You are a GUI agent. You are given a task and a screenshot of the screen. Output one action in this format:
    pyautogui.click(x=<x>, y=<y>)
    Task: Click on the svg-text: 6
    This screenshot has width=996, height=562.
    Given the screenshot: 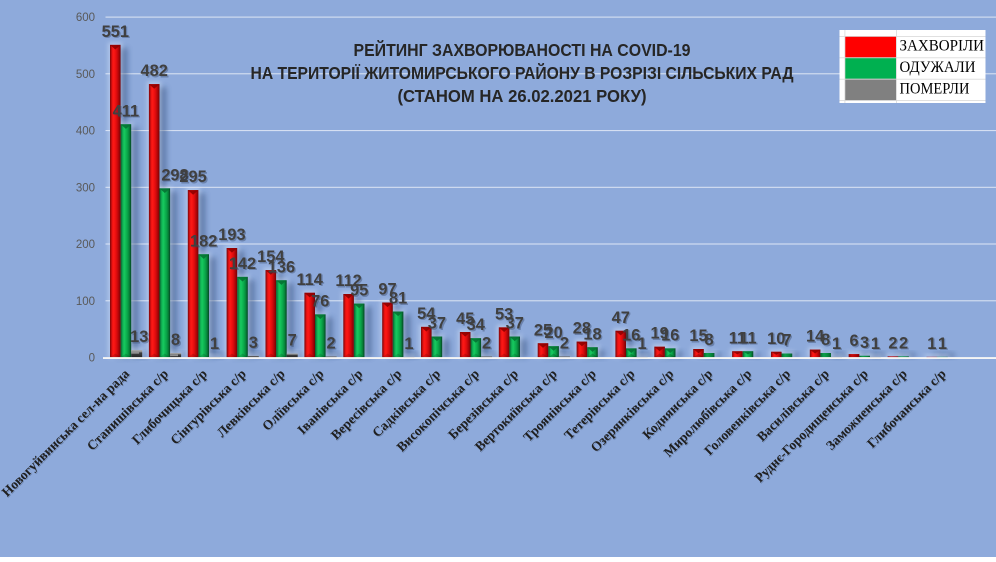 What is the action you would take?
    pyautogui.click(x=853, y=341)
    